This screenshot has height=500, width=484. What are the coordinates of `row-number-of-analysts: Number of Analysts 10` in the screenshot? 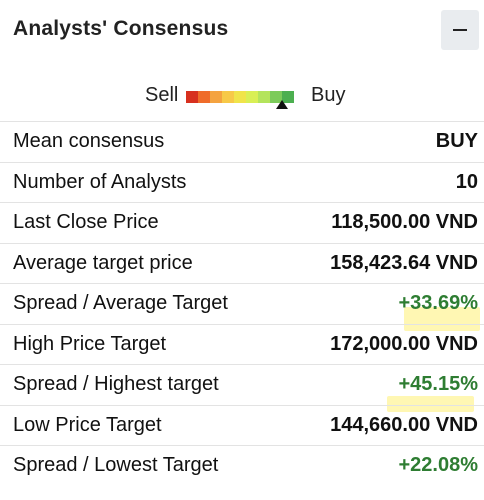 It's located at (242, 182).